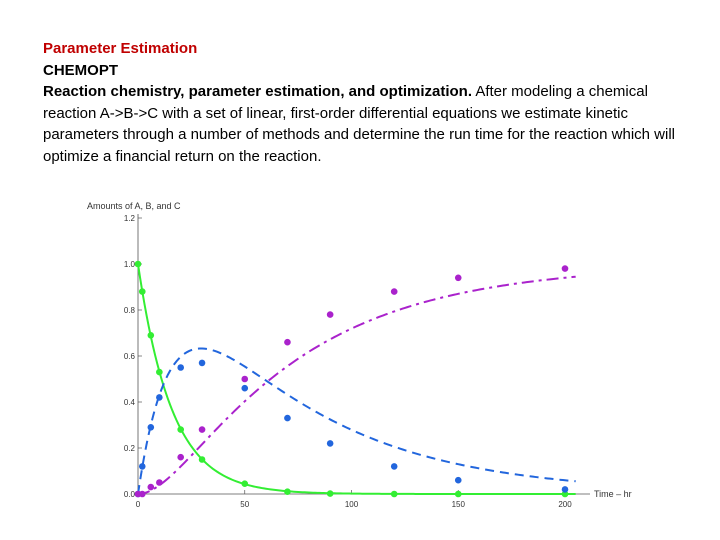 Image resolution: width=720 pixels, height=540 pixels. Describe the element at coordinates (244, 504) in the screenshot. I see `x-tick-label: 50` at that location.